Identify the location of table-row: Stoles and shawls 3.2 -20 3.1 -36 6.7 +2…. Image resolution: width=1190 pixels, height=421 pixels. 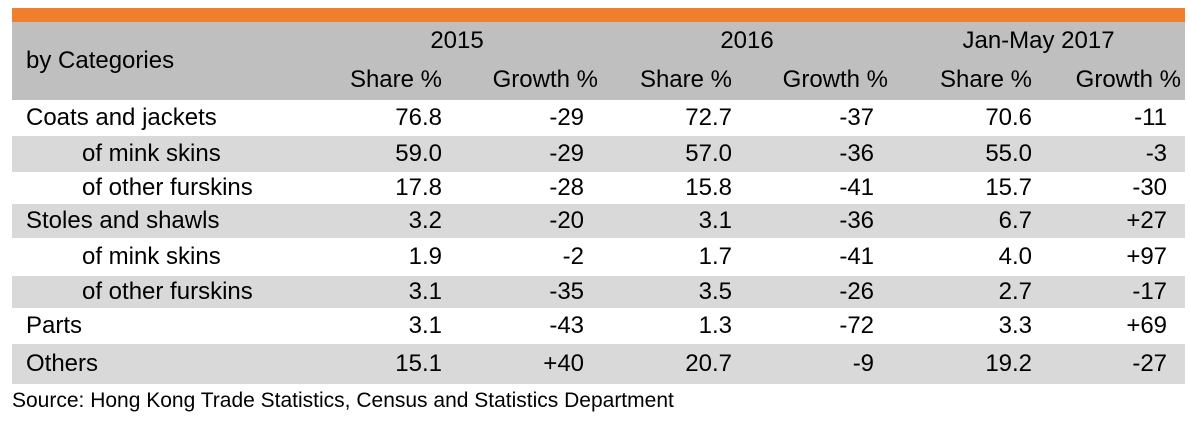
(599, 221).